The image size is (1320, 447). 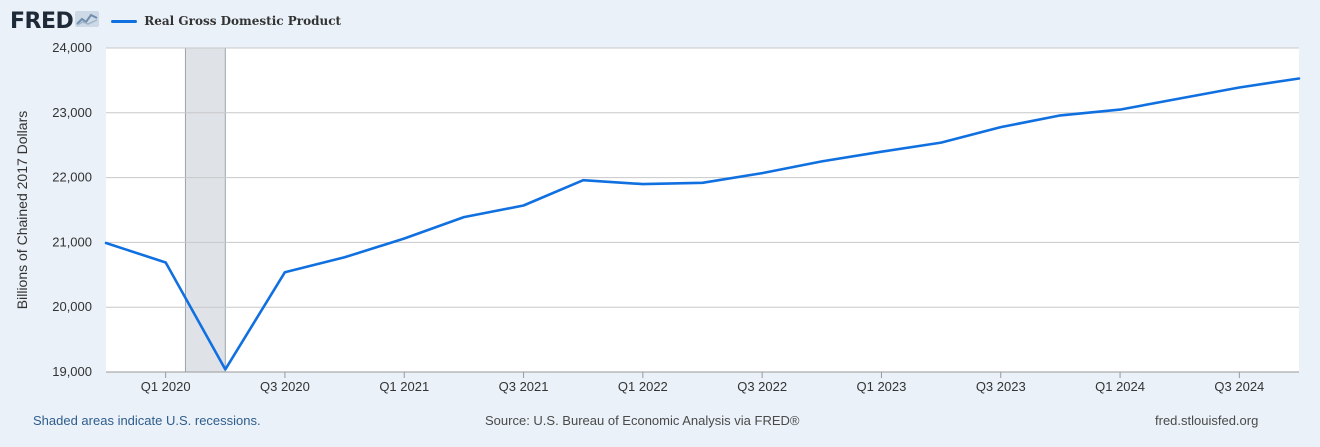 I want to click on y-tick-label: 20,000, so click(x=72, y=306).